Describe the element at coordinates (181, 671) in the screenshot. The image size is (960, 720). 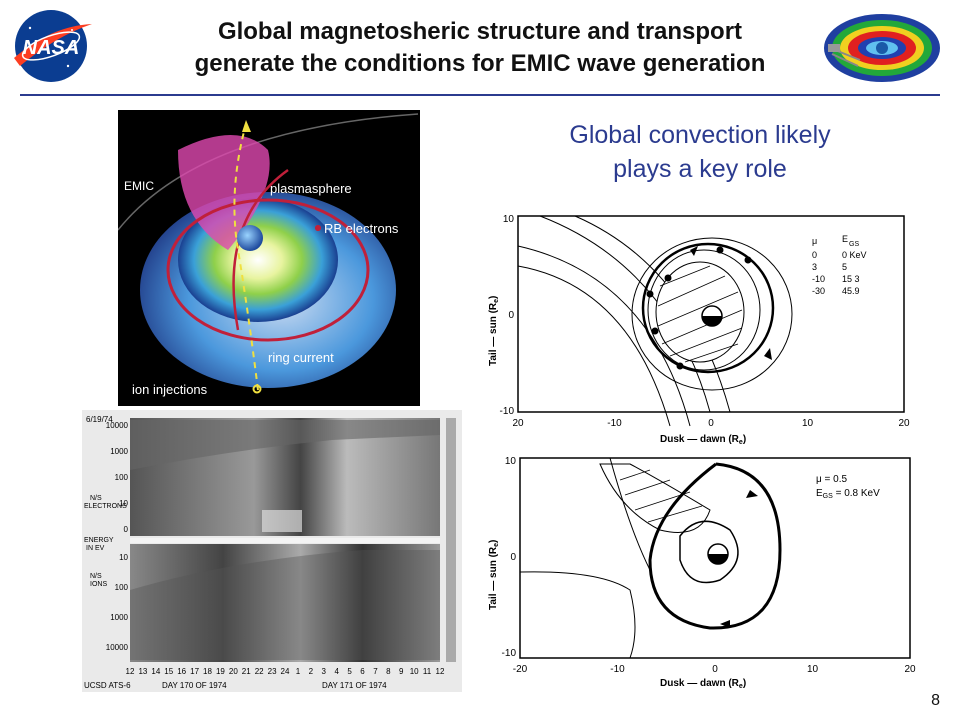
I see `spectrogram-hour-label: 16` at that location.